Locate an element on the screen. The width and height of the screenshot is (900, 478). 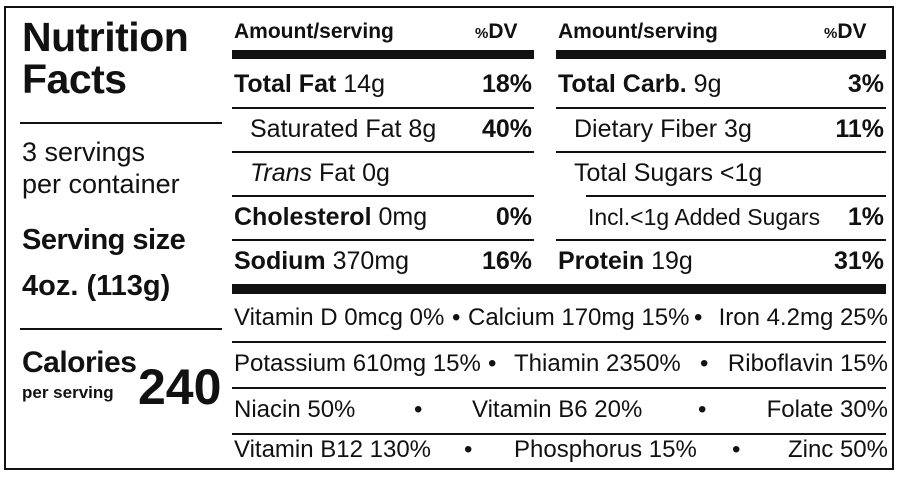
vitamin-row-3: Niacin 50% • Vitamin B6 20% • Folate 30% is located at coordinates (560, 410).